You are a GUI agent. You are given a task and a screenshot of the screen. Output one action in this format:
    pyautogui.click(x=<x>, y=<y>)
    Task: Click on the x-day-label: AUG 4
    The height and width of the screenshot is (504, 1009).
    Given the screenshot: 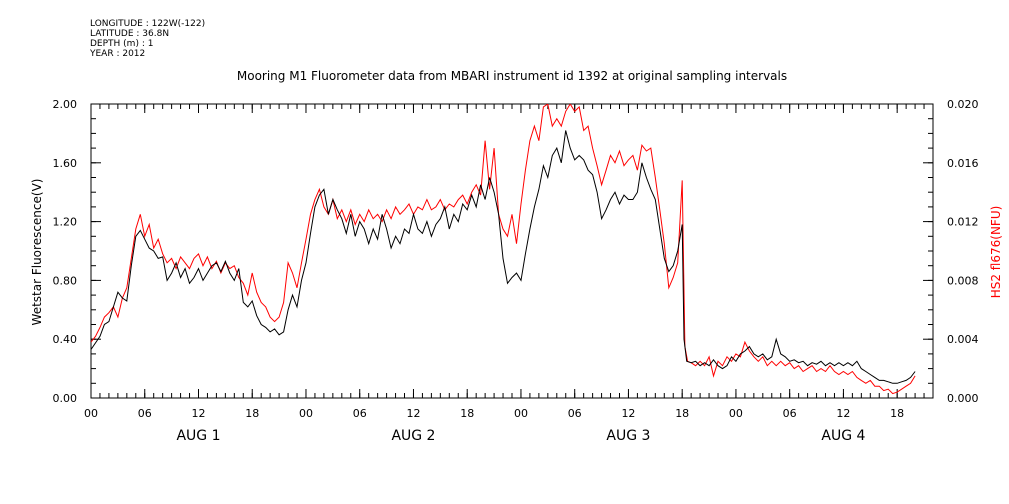 What is the action you would take?
    pyautogui.click(x=843, y=436)
    